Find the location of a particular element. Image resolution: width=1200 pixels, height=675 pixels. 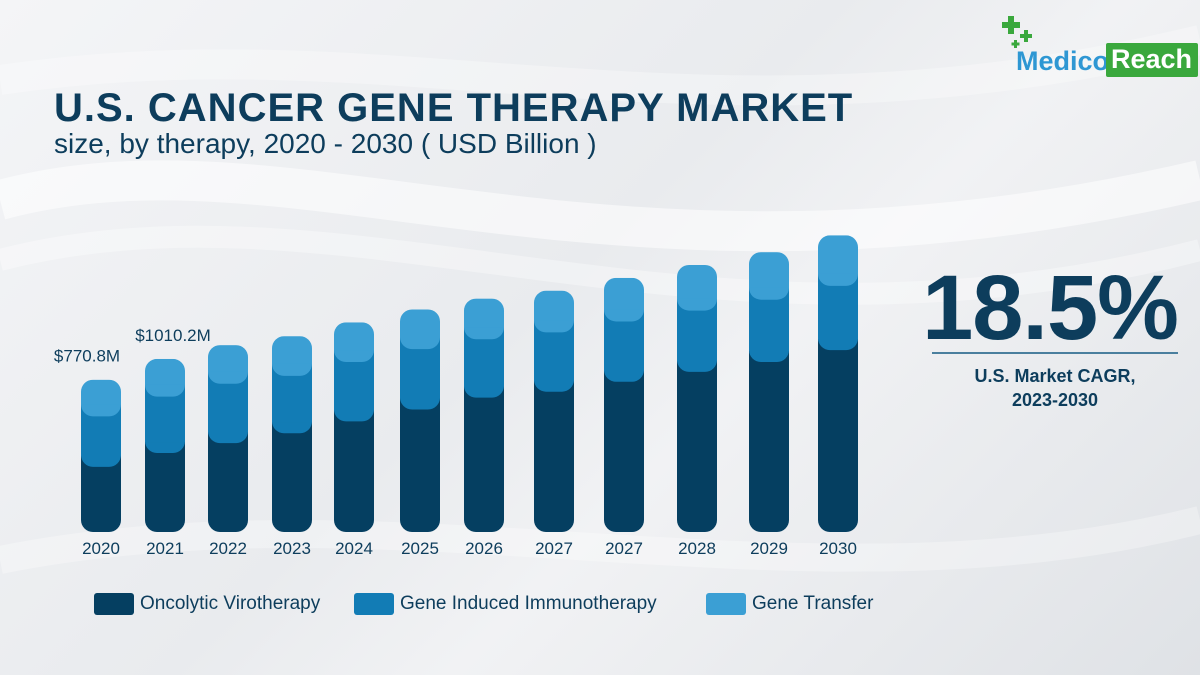

legend-label-gene-transfer: Gene Transfer is located at coordinates (813, 603).